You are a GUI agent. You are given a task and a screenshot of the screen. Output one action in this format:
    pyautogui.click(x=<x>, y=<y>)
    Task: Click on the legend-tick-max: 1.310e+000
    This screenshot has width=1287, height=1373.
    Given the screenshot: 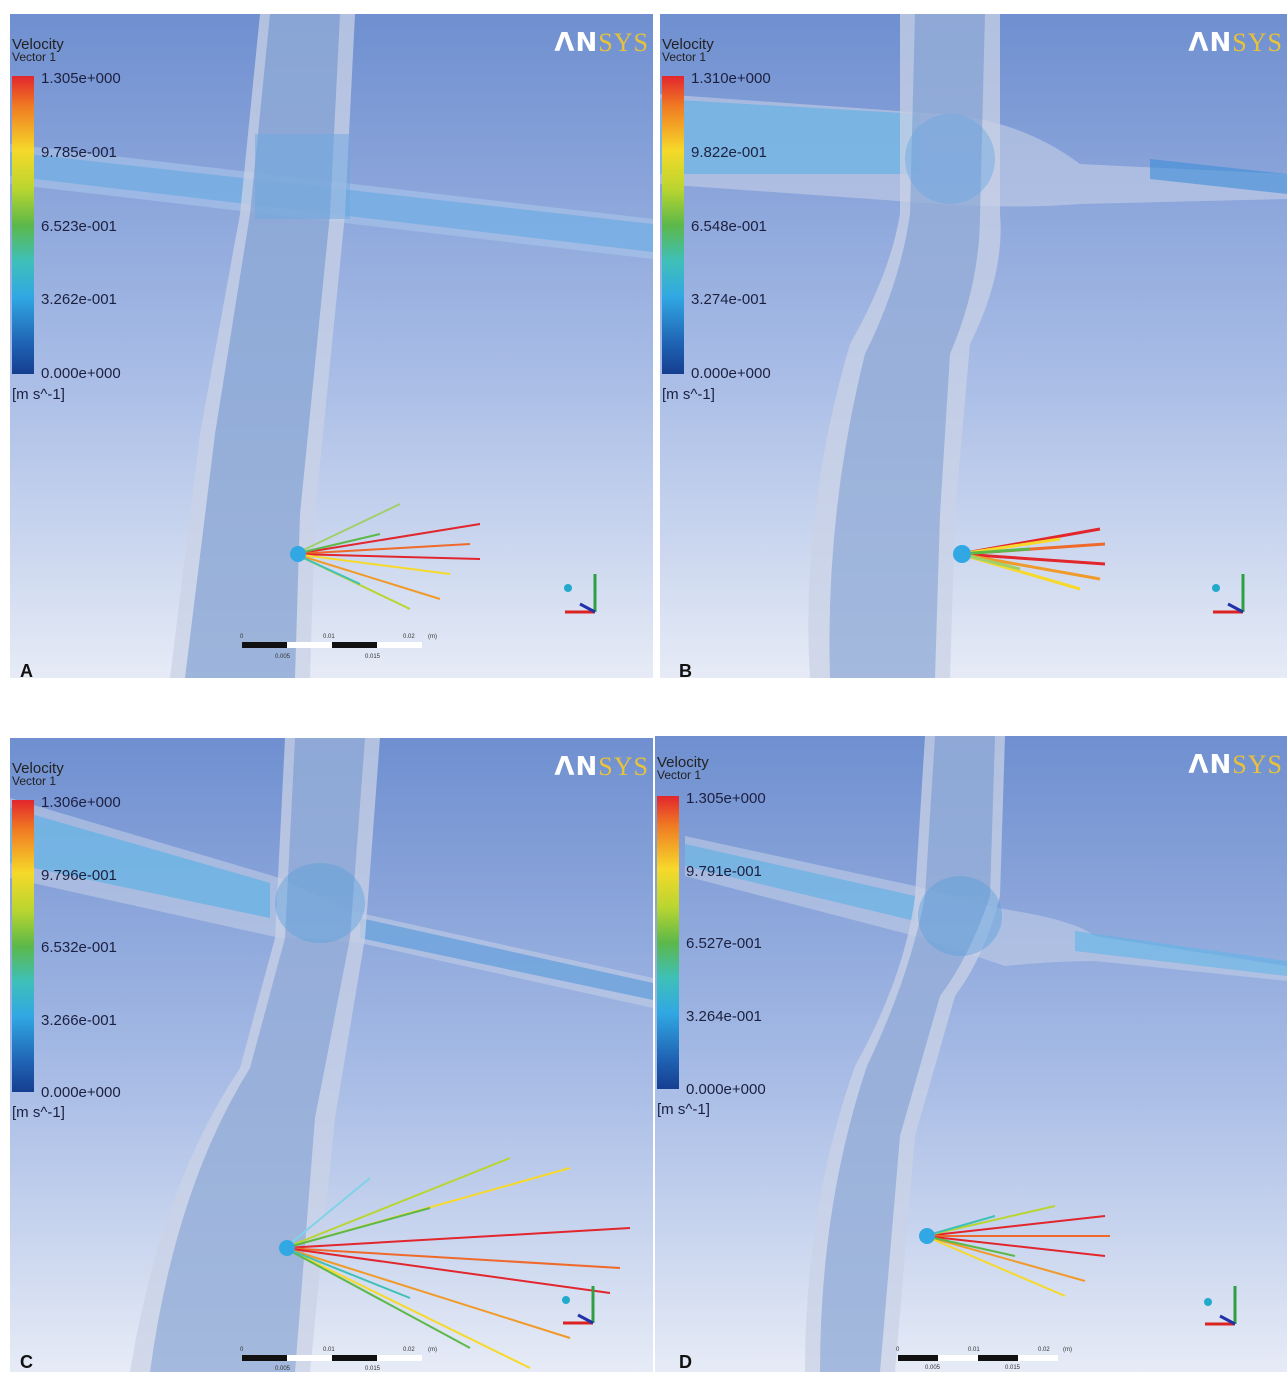 What is the action you would take?
    pyautogui.click(x=731, y=78)
    